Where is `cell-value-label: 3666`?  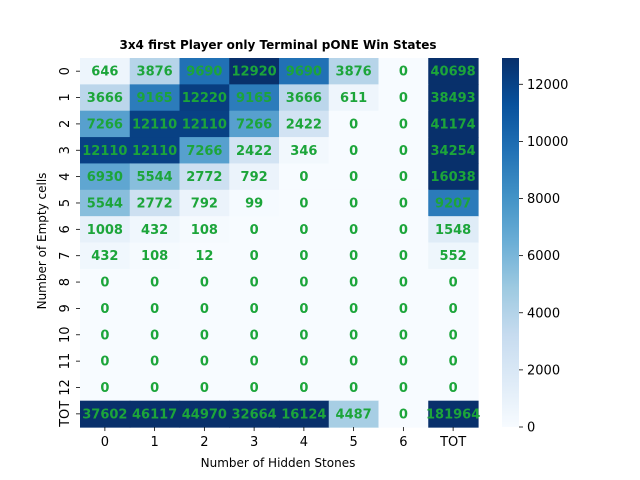 cell-value-label: 3666 is located at coordinates (105, 98).